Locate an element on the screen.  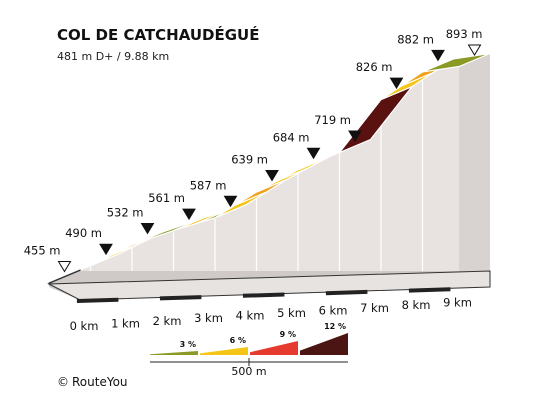
copyright-icon: © is located at coordinates (63, 382).